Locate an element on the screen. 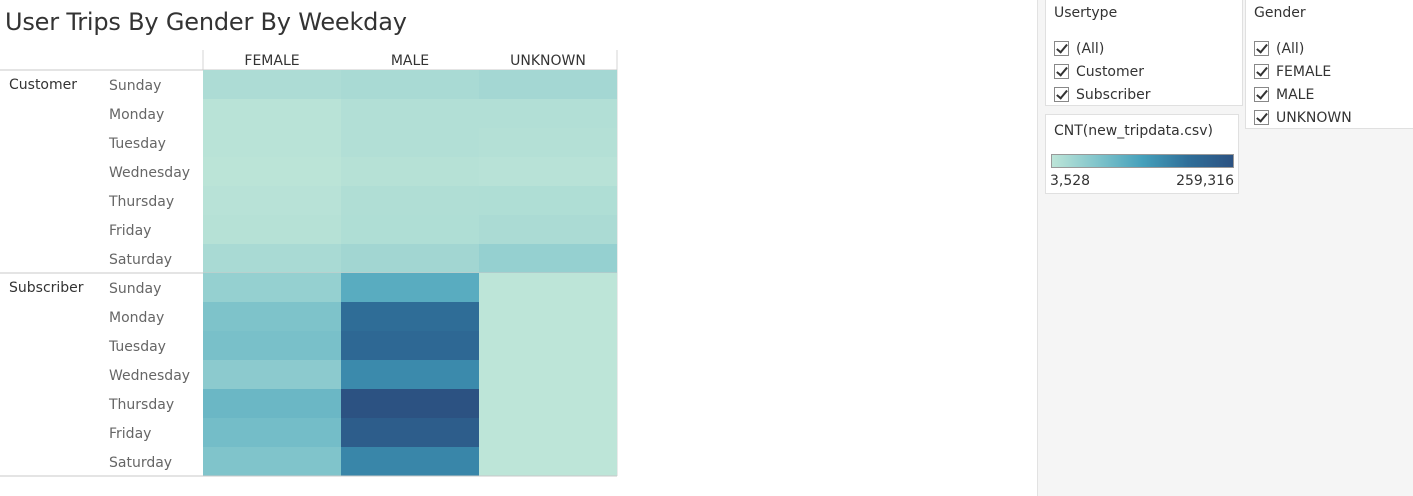 This screenshot has width=1413, height=496. row-group-label-subscriber: Subscriber is located at coordinates (46, 288).